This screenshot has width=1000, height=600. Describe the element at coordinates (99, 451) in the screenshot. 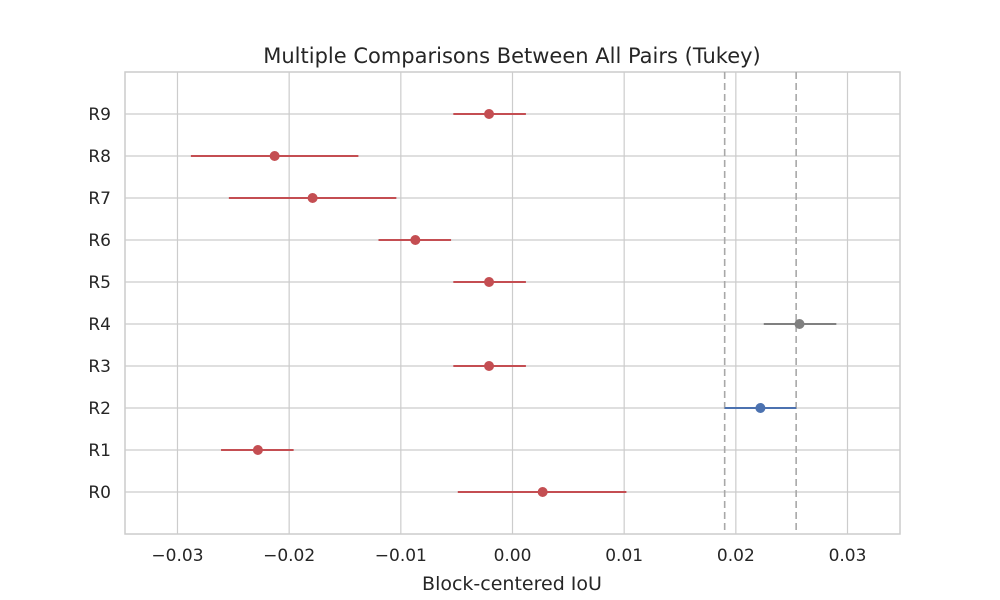

I see `y-tick-label-r1: R1` at that location.